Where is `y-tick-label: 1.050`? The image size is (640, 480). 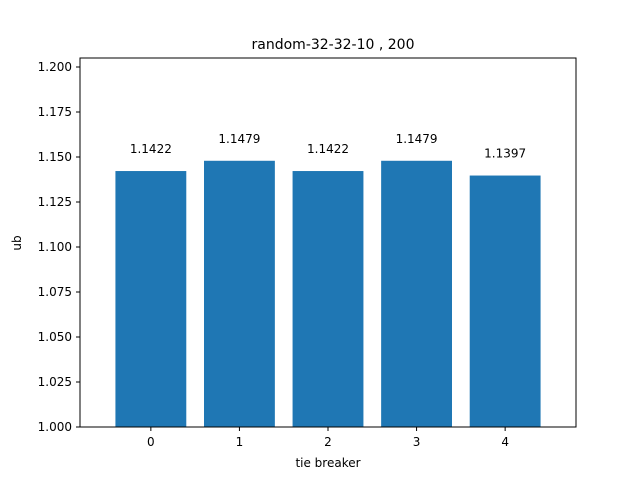 y-tick-label: 1.050 is located at coordinates (55, 337).